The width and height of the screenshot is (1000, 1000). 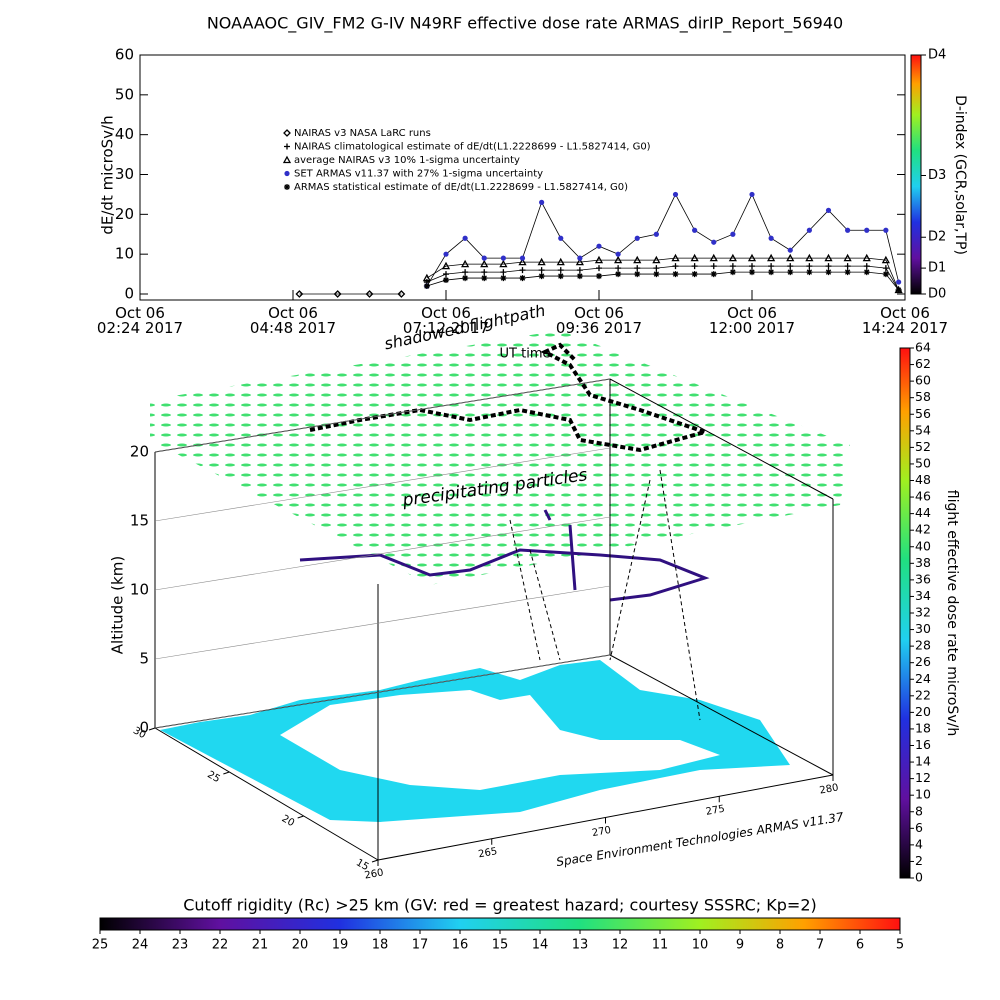 I want to click on colorbar-tick-label: 42, so click(x=923, y=529).